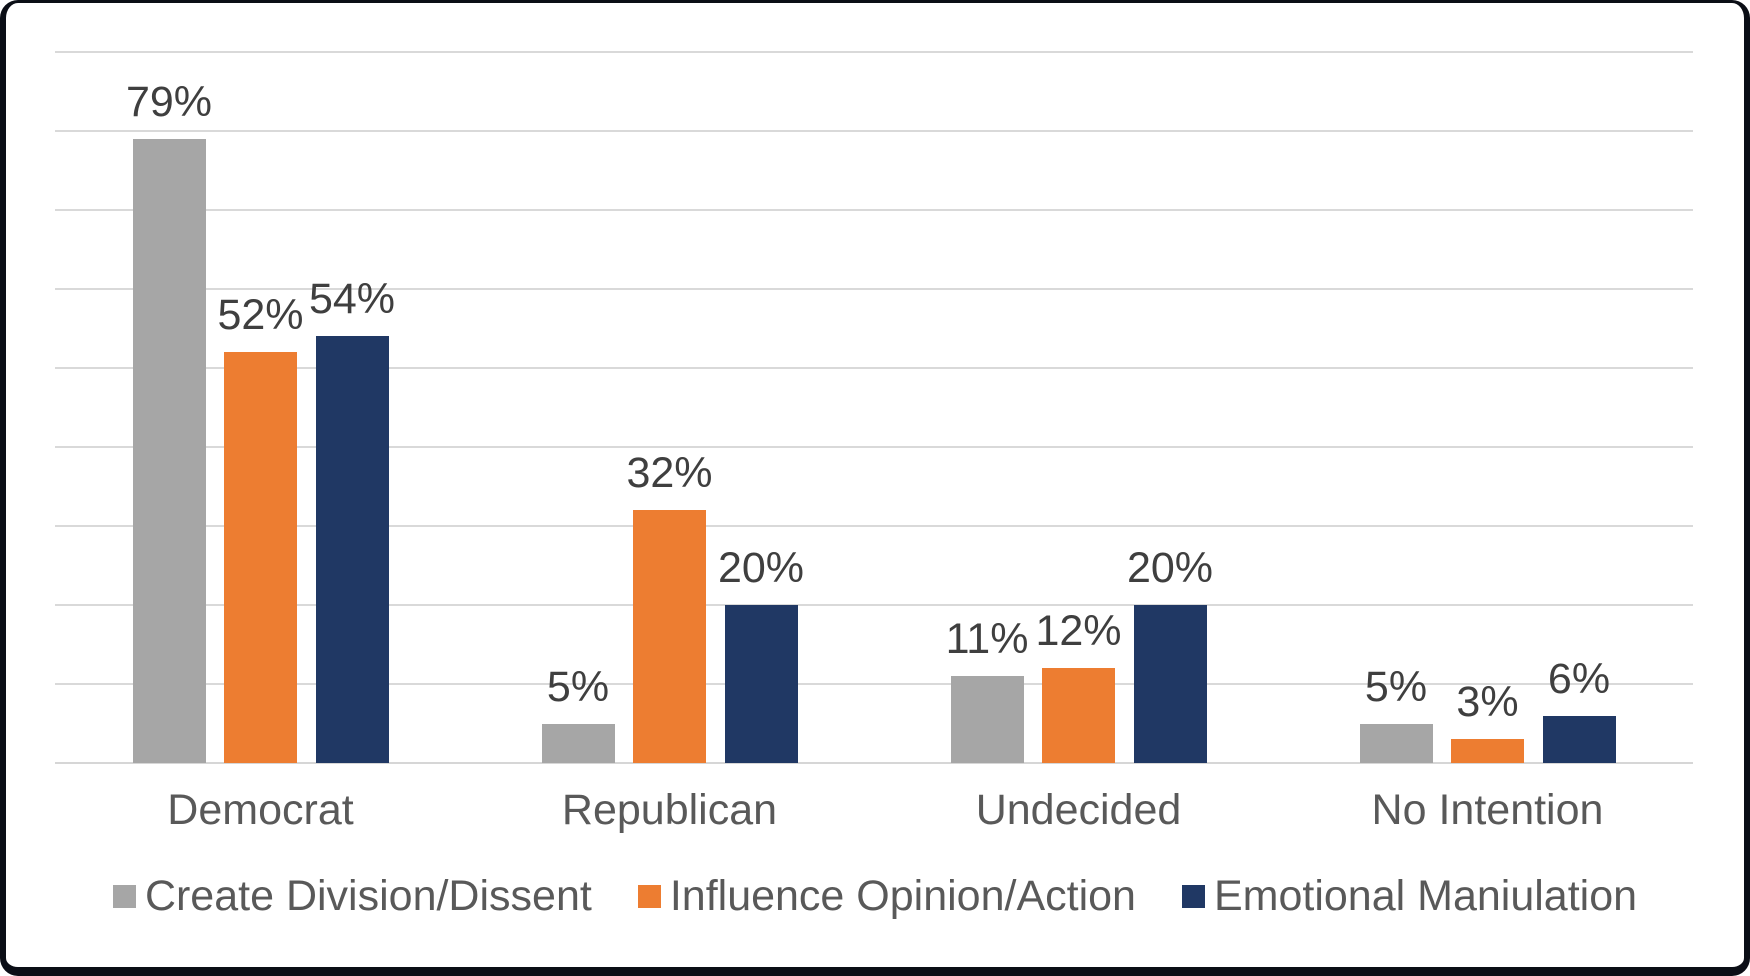  What do you see at coordinates (1425, 896) in the screenshot?
I see `legend-item-label: Emotional Maniulation` at bounding box center [1425, 896].